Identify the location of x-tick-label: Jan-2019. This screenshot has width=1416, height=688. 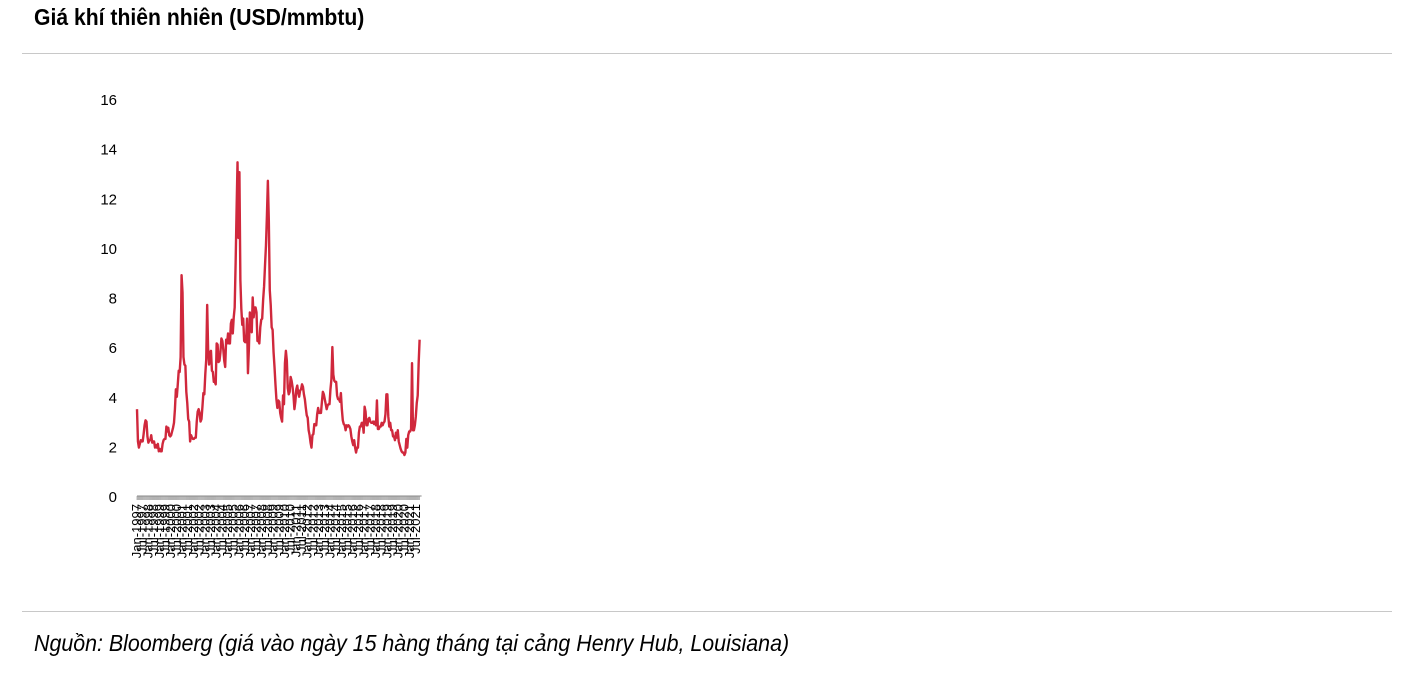
(386, 531).